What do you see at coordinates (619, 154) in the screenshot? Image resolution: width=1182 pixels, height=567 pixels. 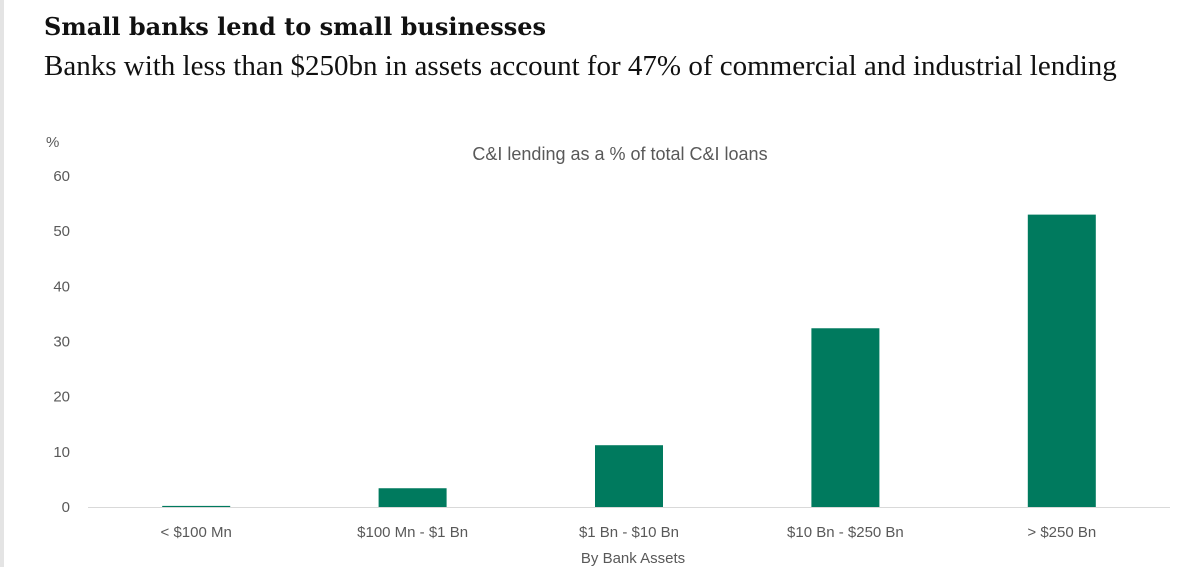 I see `chart-title: C&I lending as a % of total C&I loans` at bounding box center [619, 154].